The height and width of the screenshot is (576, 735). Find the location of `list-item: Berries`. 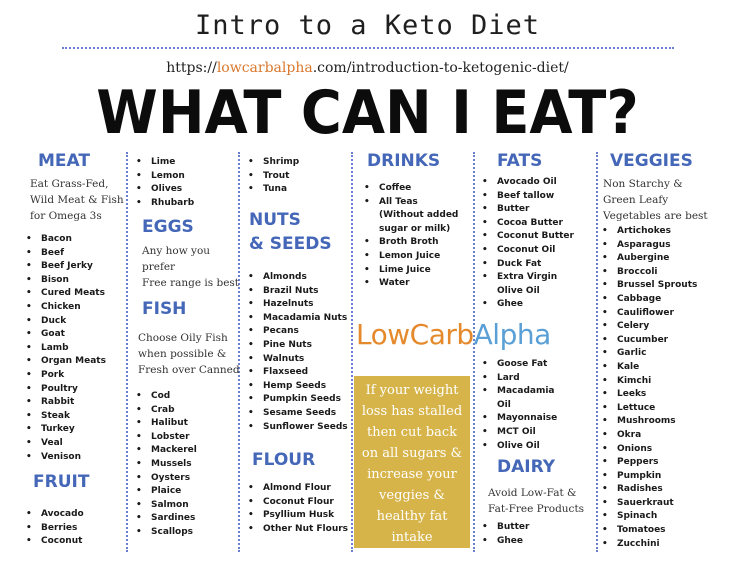

list-item: Berries is located at coordinates (54, 529).